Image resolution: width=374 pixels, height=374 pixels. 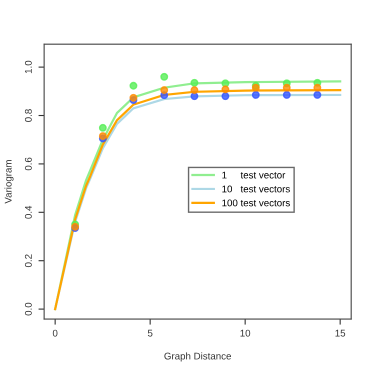 What do you see at coordinates (245, 333) in the screenshot?
I see `x-tick-label: 10` at bounding box center [245, 333].